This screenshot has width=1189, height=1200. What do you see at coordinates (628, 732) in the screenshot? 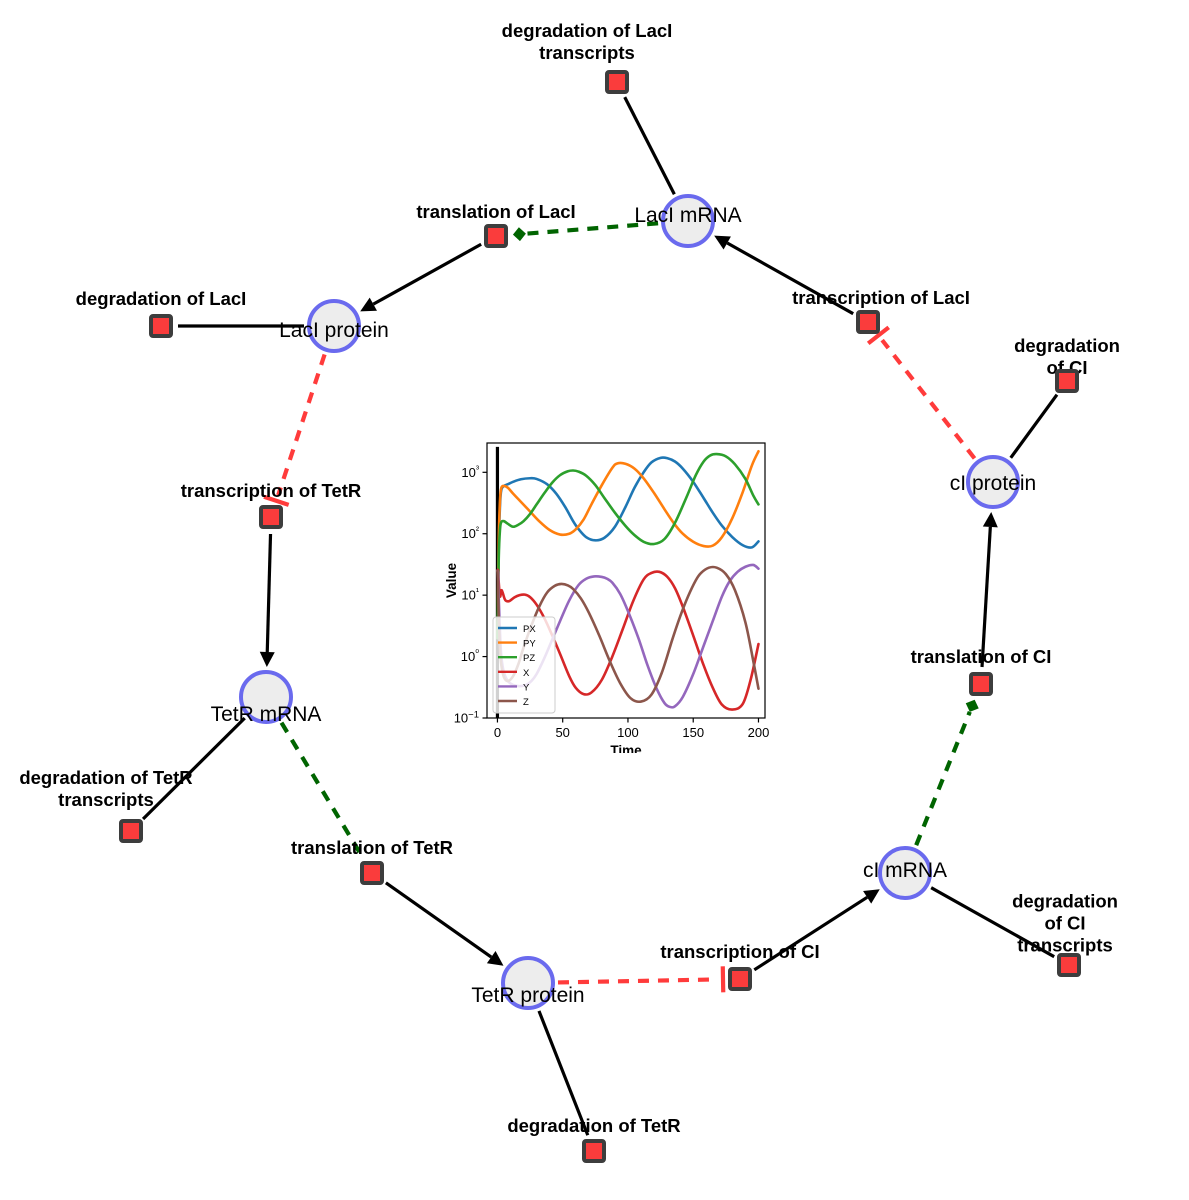
I see `x-tick-label: 100` at bounding box center [628, 732].